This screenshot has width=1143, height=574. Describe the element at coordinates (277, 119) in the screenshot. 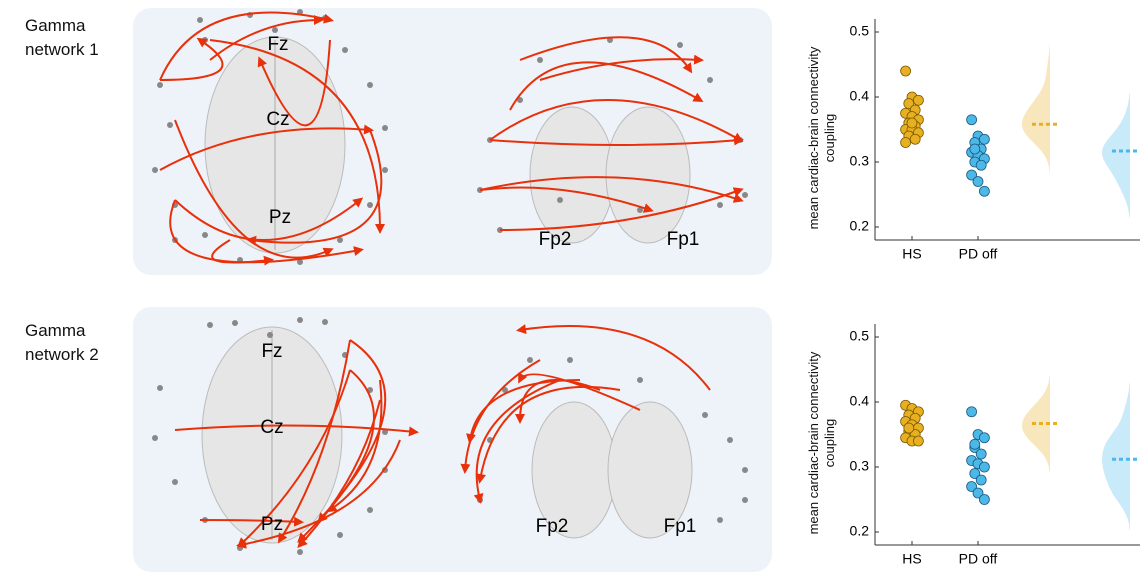

I see `electrode-label: Cz` at that location.